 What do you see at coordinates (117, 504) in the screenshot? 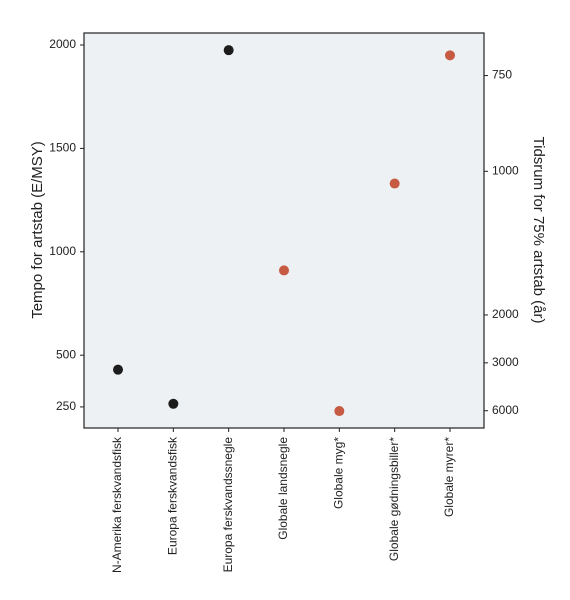
I see `x-tick-label: N-Amerika ferskvandsfisk` at bounding box center [117, 504].